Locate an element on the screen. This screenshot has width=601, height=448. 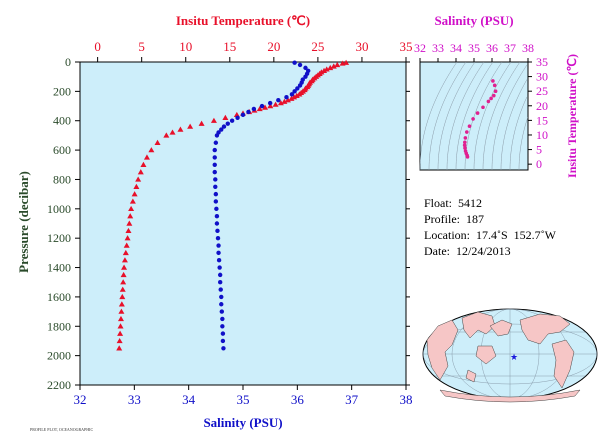
pressure-tick-label: 0 is located at coordinates (68, 62).